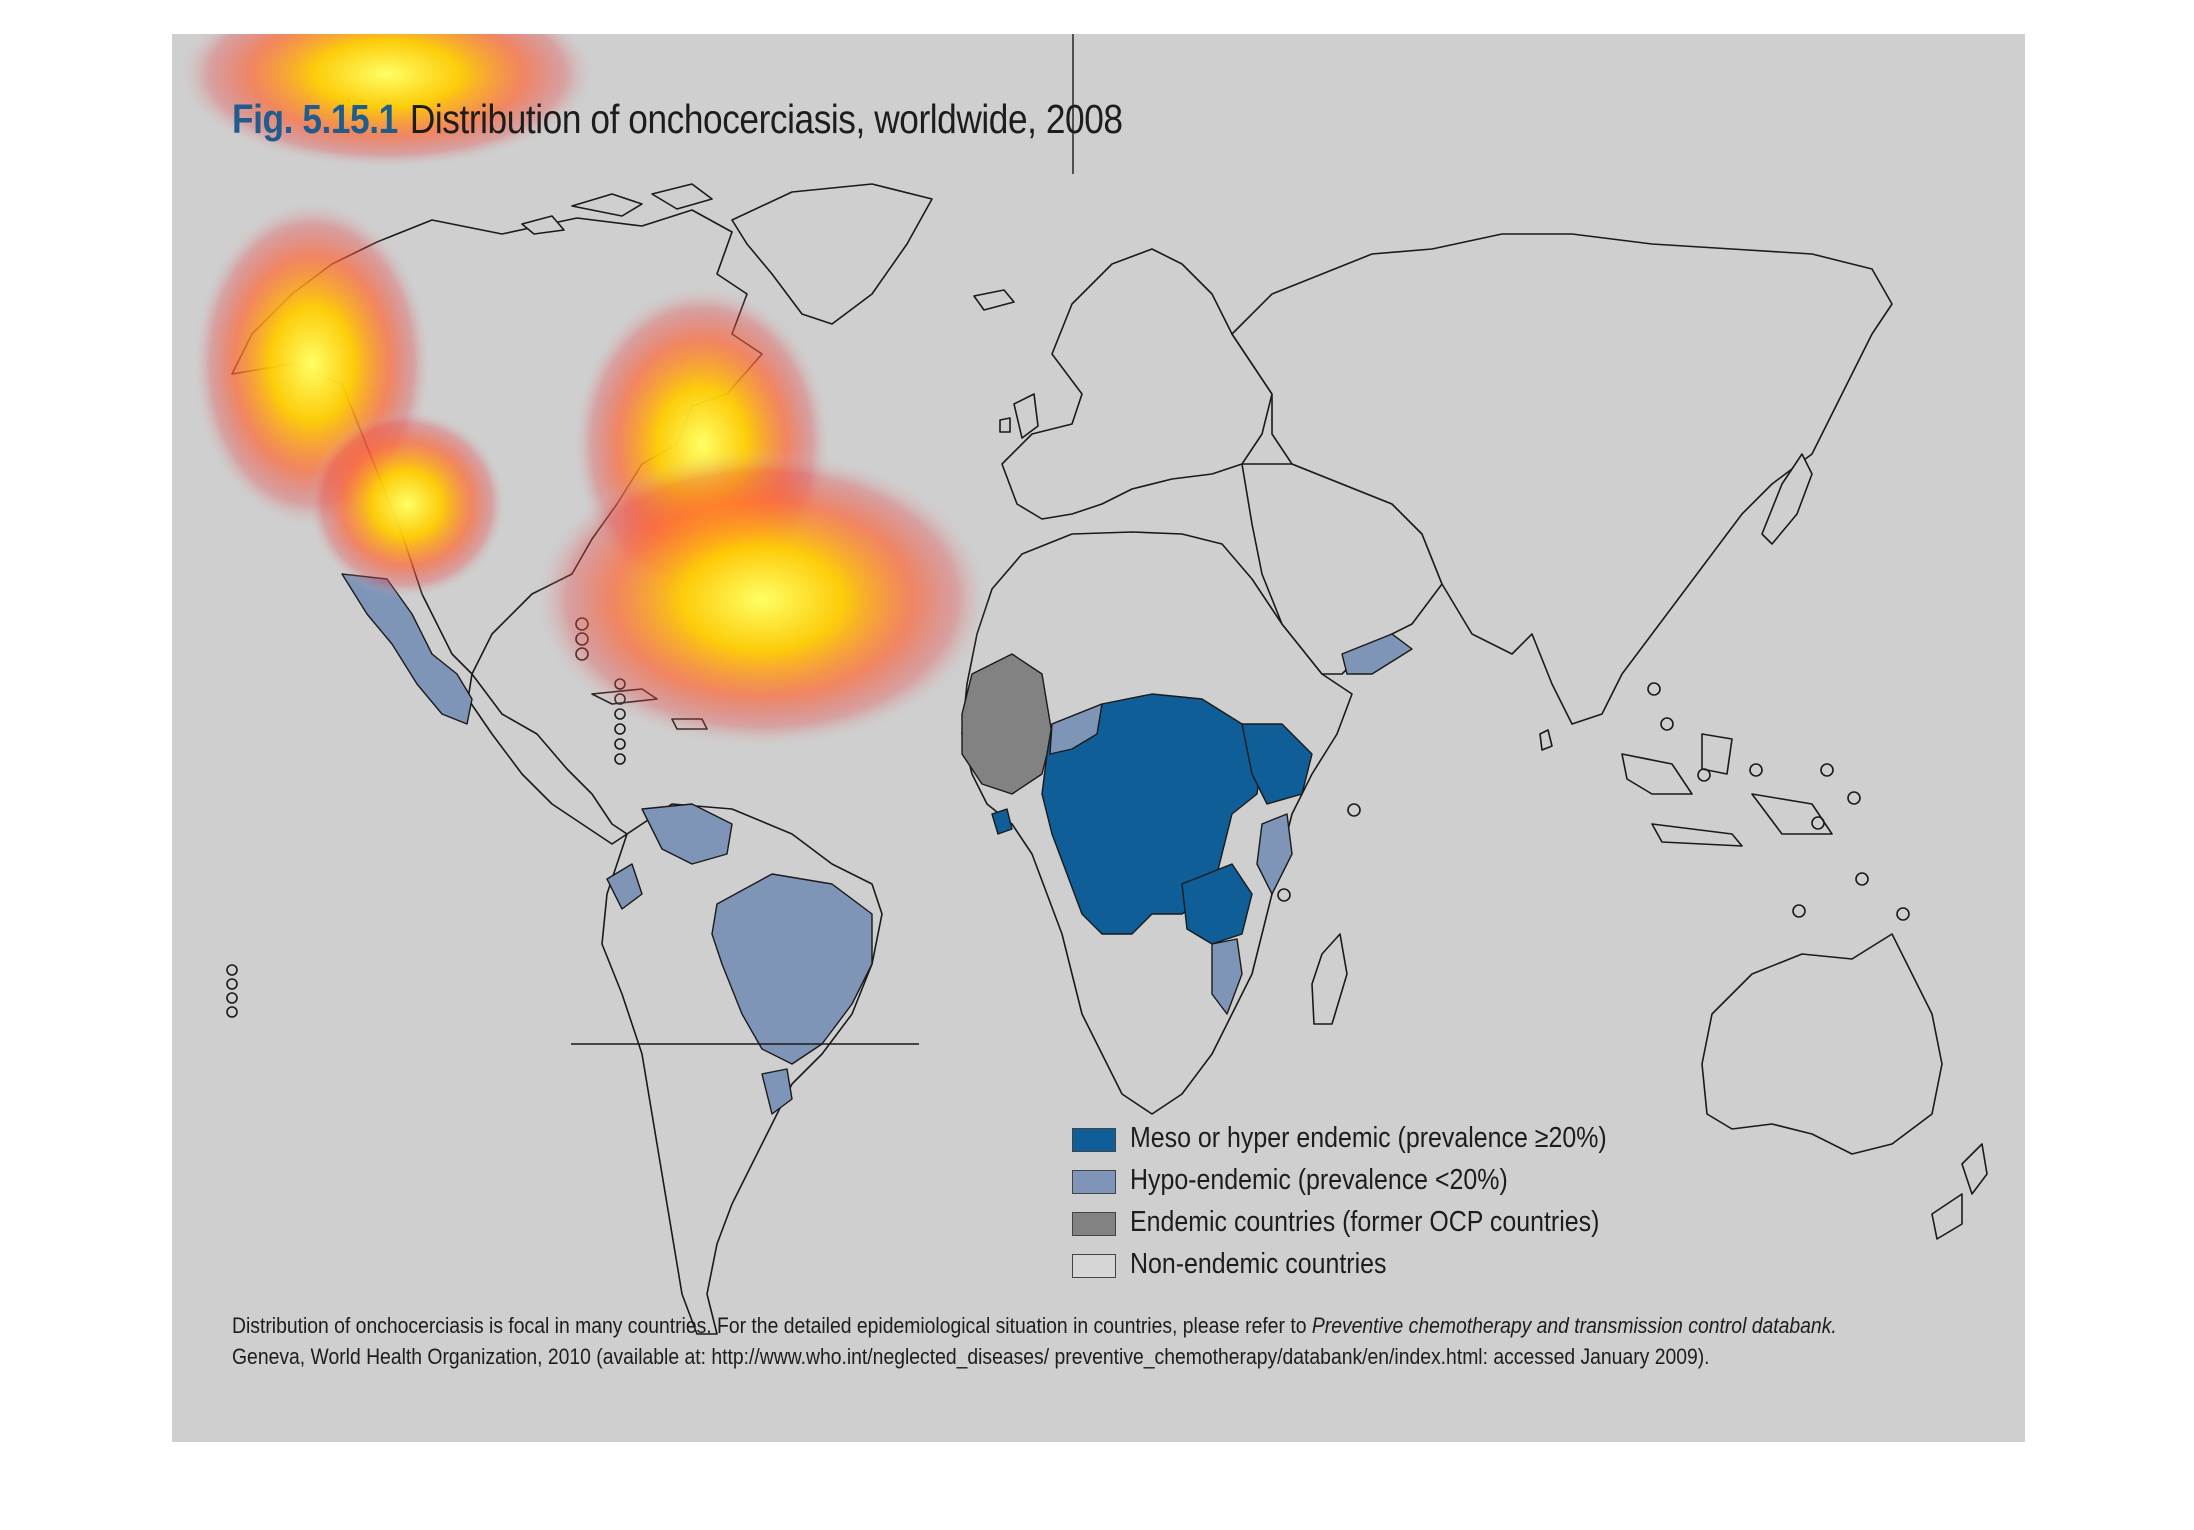  What do you see at coordinates (742, 1069) in the screenshot?
I see `south-america` at bounding box center [742, 1069].